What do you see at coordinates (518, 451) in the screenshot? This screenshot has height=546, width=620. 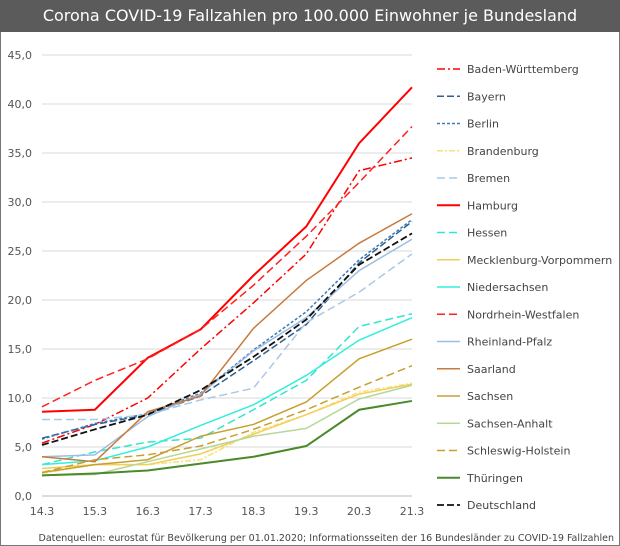 I see `legend-label: Schleswig-Holstein` at bounding box center [518, 451].